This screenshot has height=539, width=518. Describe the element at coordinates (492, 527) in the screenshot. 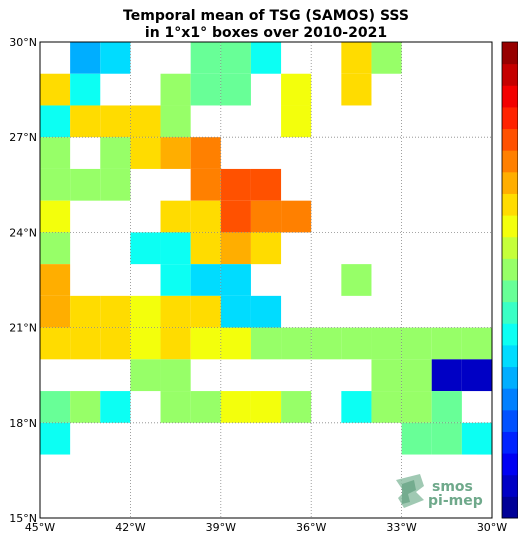

I see `x-tick-label: 30°W` at that location.